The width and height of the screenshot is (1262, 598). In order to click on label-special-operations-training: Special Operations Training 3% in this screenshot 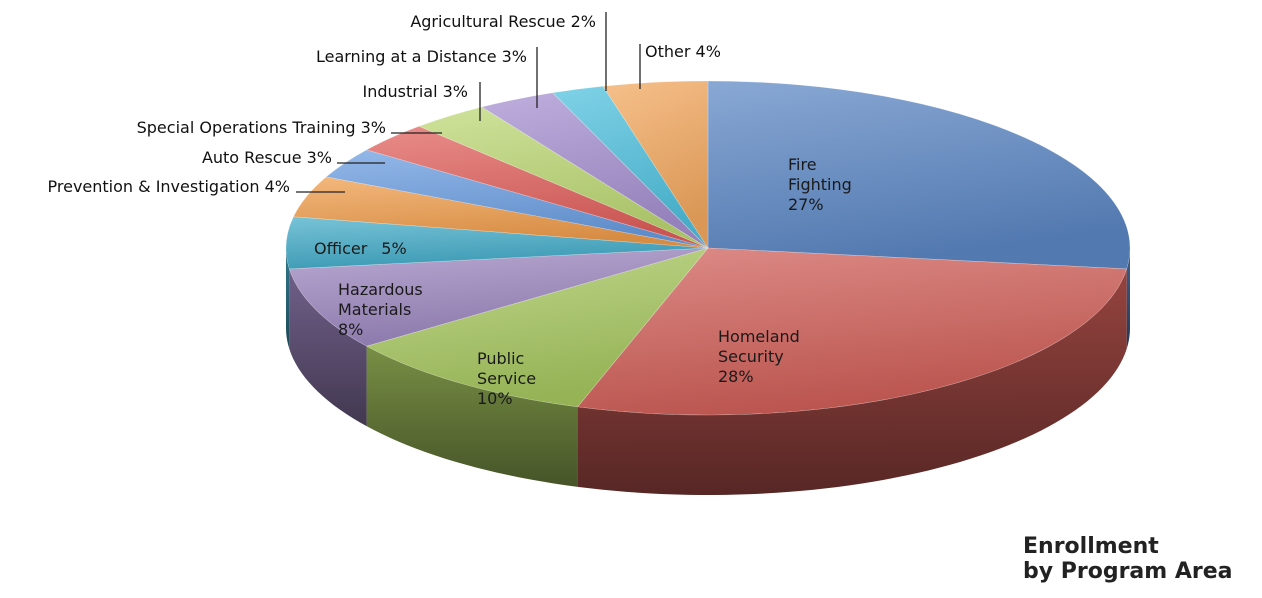, I will do `click(261, 127)`.